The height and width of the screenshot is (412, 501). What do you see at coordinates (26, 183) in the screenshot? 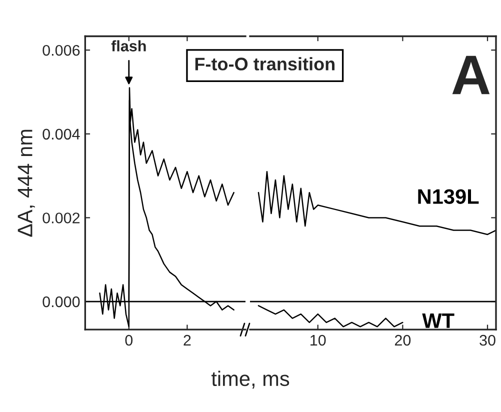
I see `y-axis-title: ΔA, 444 nm` at bounding box center [26, 183].